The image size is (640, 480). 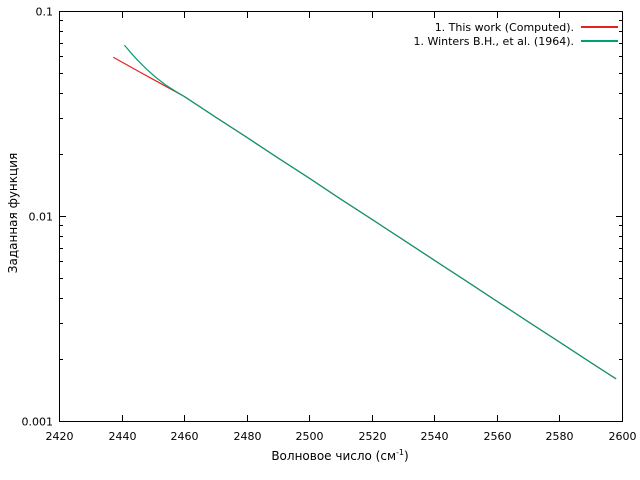 I want to click on x-axis-title: Волновое число (см-1), so click(x=340, y=456).